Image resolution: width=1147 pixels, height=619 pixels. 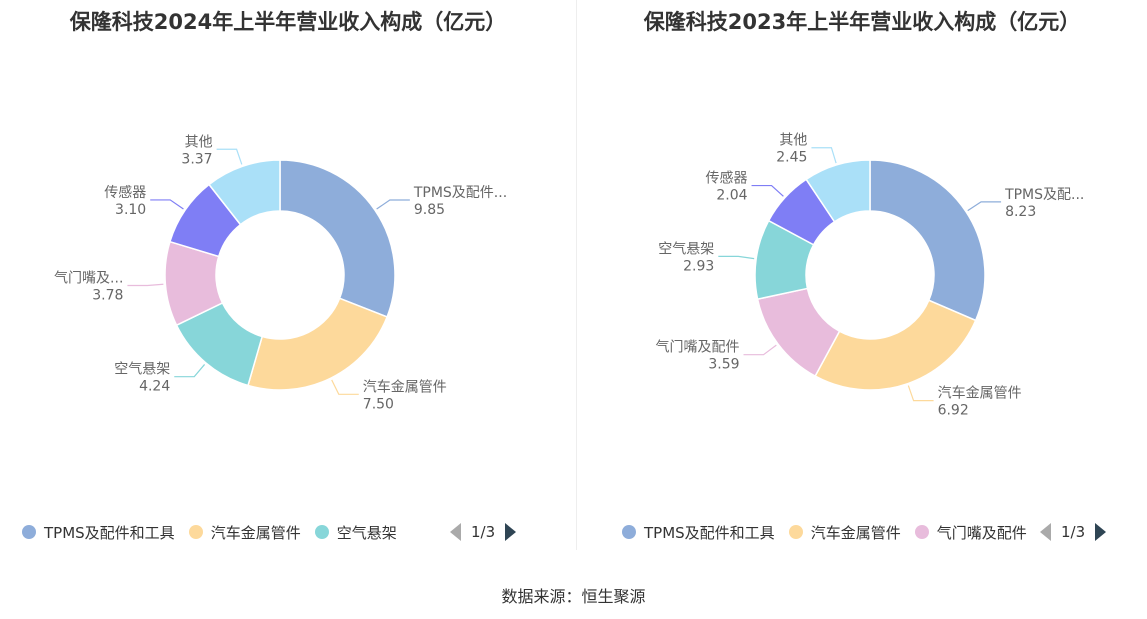 I want to click on slice-value-label: 3.10, so click(x=130, y=210).